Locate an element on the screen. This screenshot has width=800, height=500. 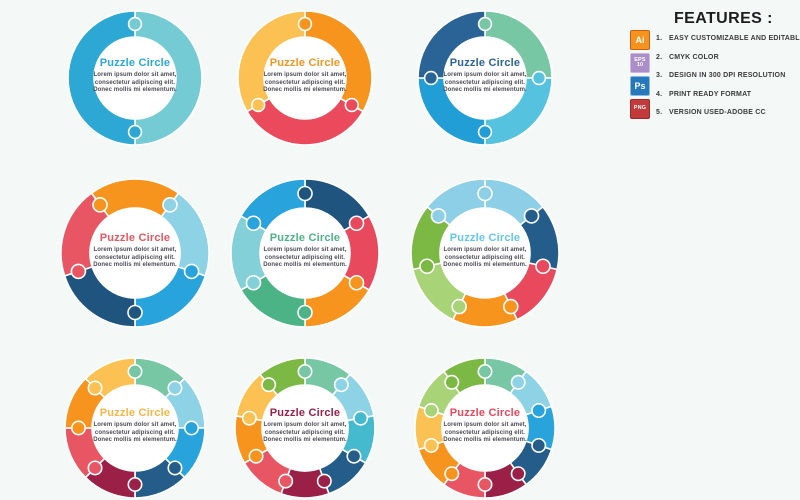
photoshop-icon: Ps is located at coordinates (640, 86).